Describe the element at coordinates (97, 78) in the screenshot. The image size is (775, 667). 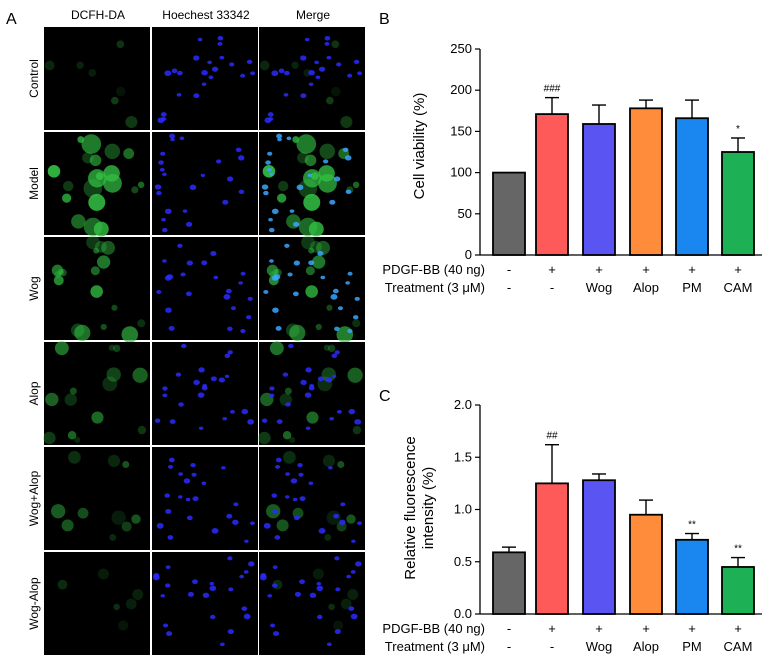
I see `micrograph-cell` at that location.